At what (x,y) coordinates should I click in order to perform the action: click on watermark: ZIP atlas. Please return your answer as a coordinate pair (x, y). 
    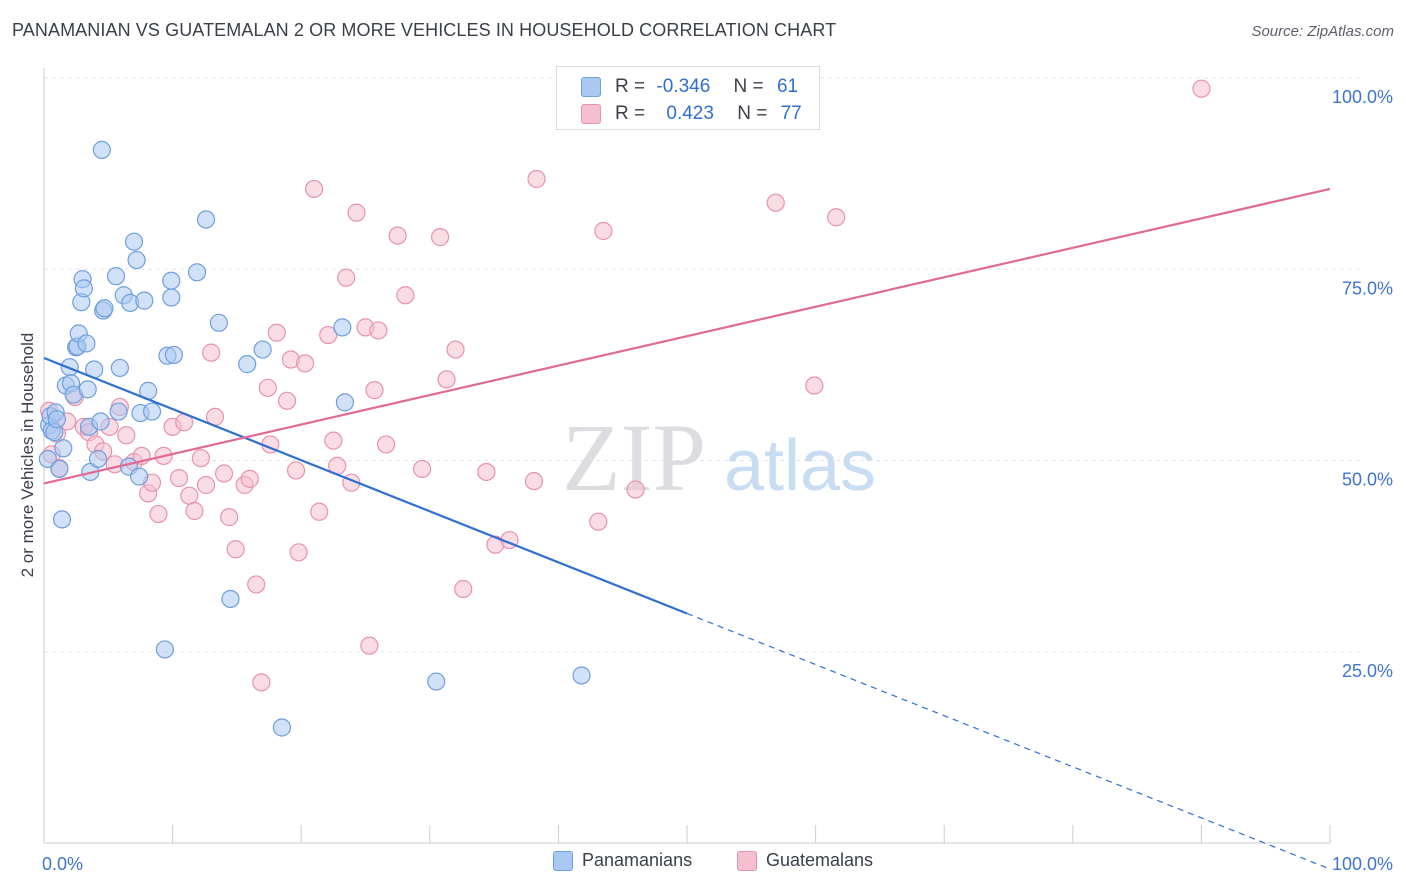
    Looking at the image, I should click on (719, 457).